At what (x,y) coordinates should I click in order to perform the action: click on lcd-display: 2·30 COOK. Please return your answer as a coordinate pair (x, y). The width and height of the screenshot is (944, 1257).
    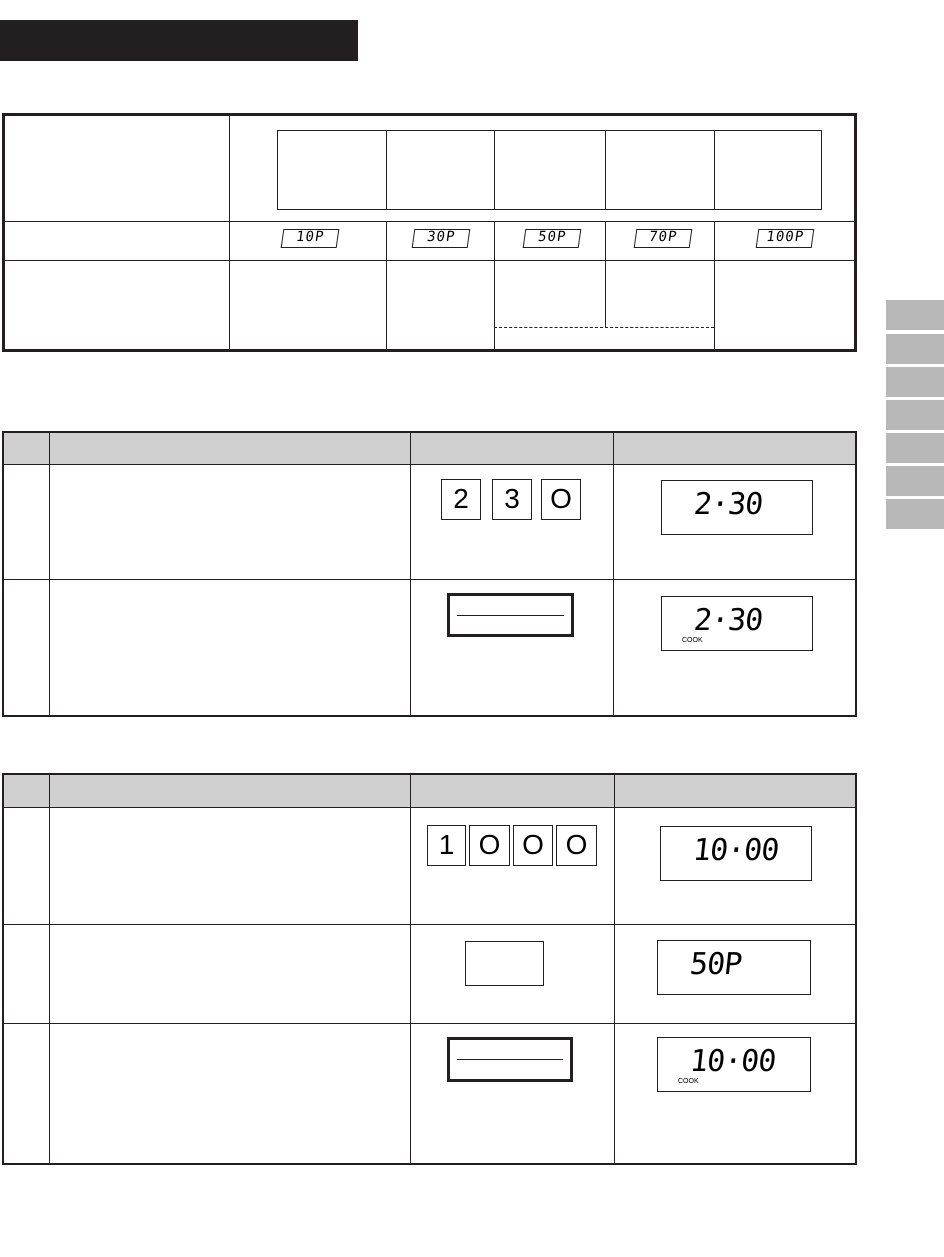
    Looking at the image, I should click on (737, 623).